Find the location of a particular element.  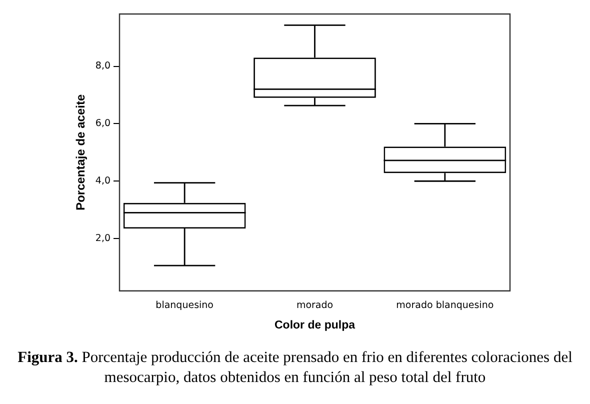

x-axis-title: Color de pulpa is located at coordinates (315, 325).